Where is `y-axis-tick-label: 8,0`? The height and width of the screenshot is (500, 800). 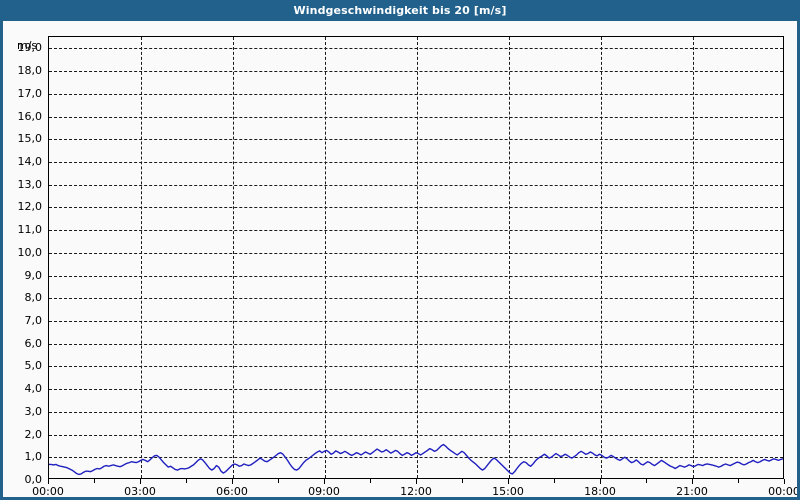 y-axis-tick-label: 8,0 is located at coordinates (33, 298).